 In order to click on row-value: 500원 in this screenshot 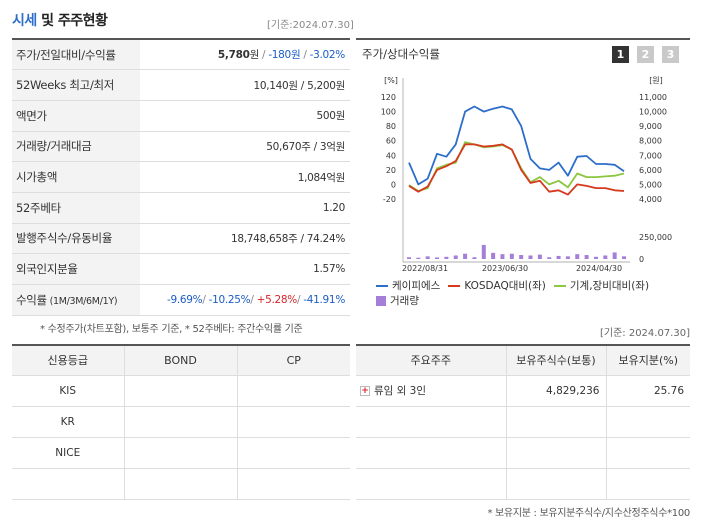, I will do `click(330, 116)`.